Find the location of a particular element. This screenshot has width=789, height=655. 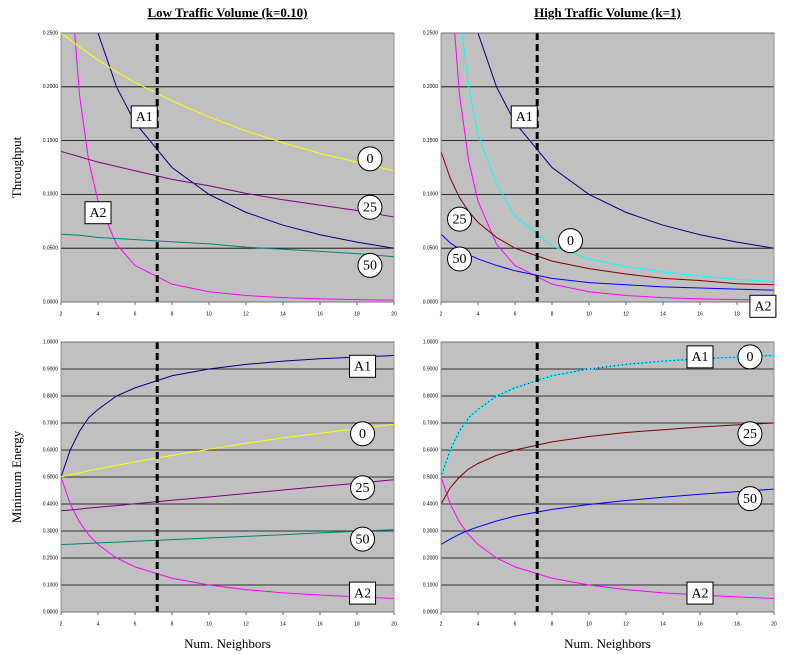

y-axis-label: Minimum Energy is located at coordinates (16, 476).